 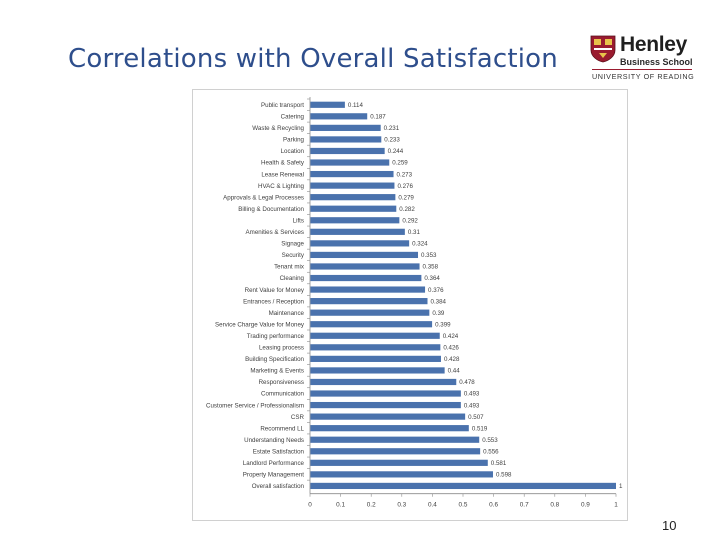 I want to click on category-label: Catering, so click(x=293, y=117).